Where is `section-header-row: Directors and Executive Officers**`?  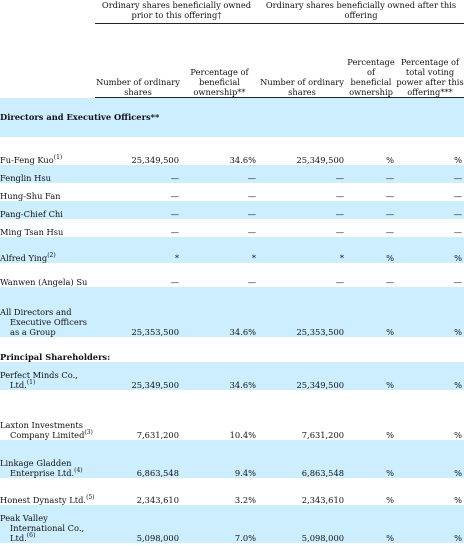 section-header-row: Directors and Executive Officers** is located at coordinates (232, 117).